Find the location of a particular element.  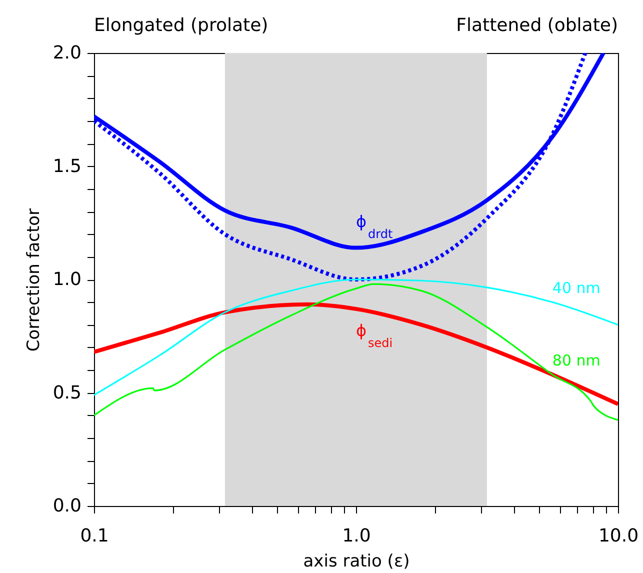

x-tick-label: 0.1 is located at coordinates (94, 536).